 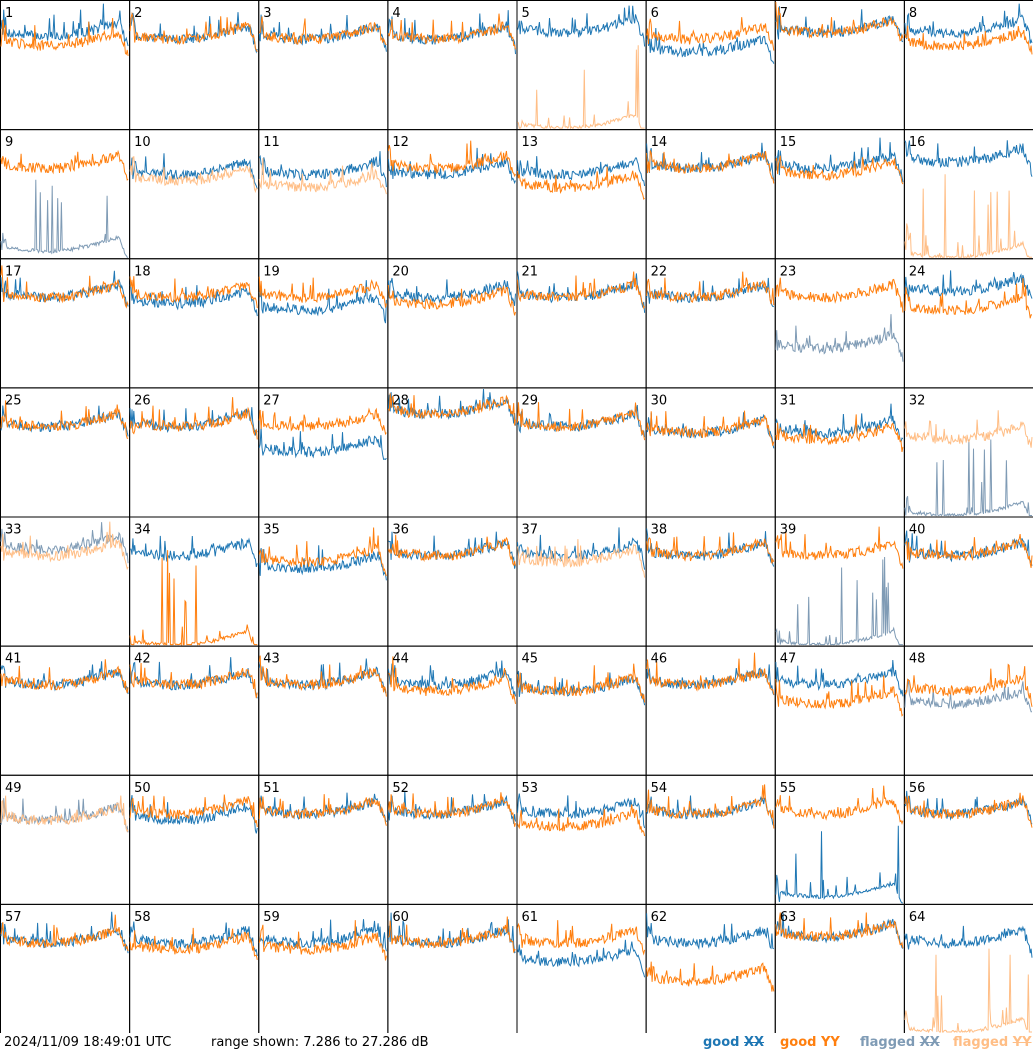 I want to click on panel-13: 13, so click(x=581, y=194).